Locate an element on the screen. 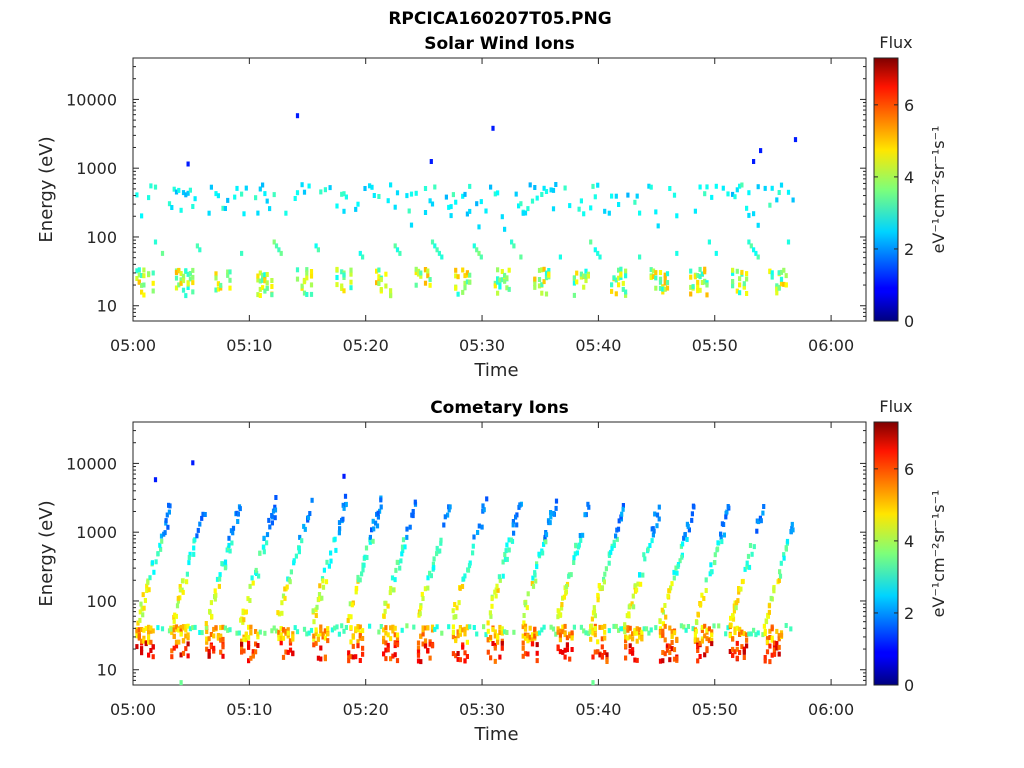 Image resolution: width=1024 pixels, height=768 pixels. x-tick-label: 06:00 is located at coordinates (831, 345).